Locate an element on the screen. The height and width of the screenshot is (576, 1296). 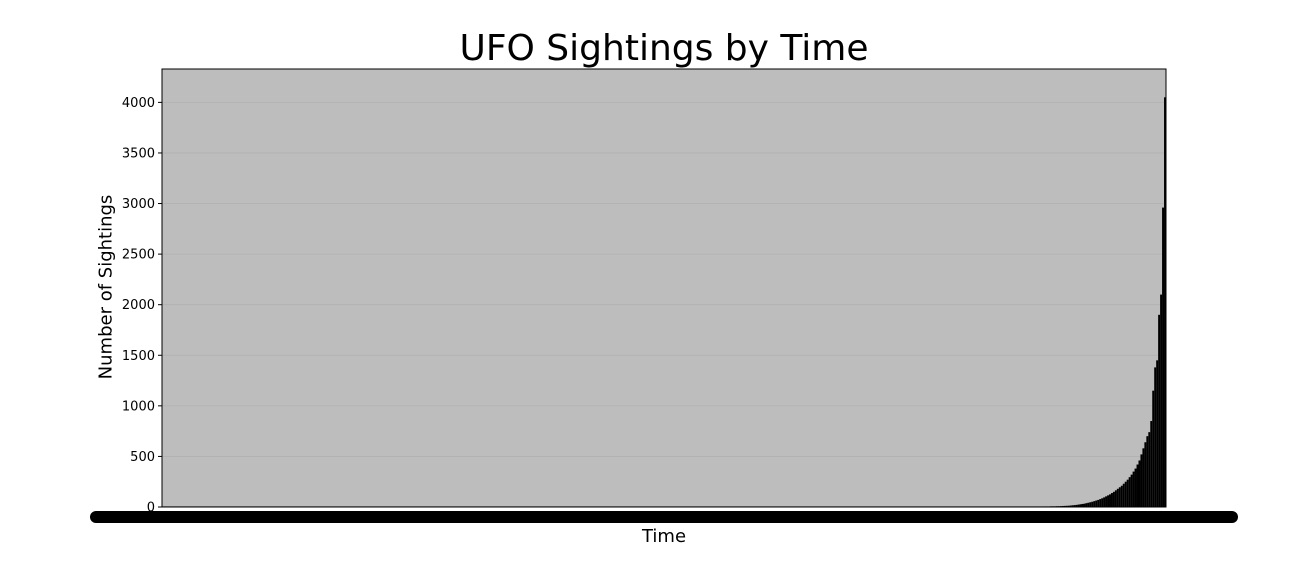
y-tick-label: 500 is located at coordinates (142, 457).